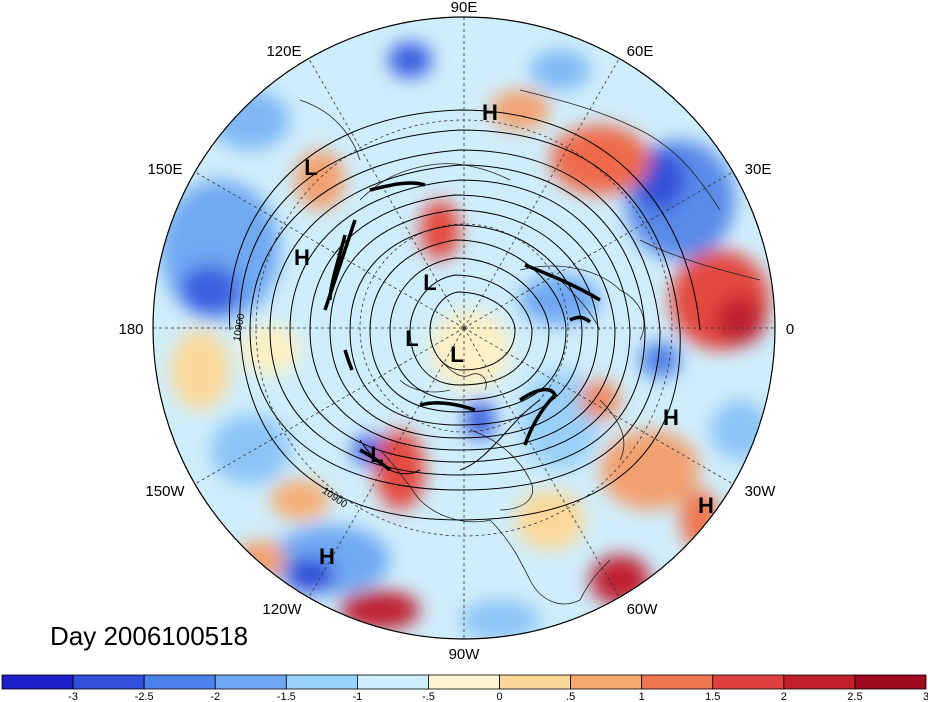 The width and height of the screenshot is (928, 702). What do you see at coordinates (570, 696) in the screenshot?
I see `colorbar-tick-label: .5` at bounding box center [570, 696].